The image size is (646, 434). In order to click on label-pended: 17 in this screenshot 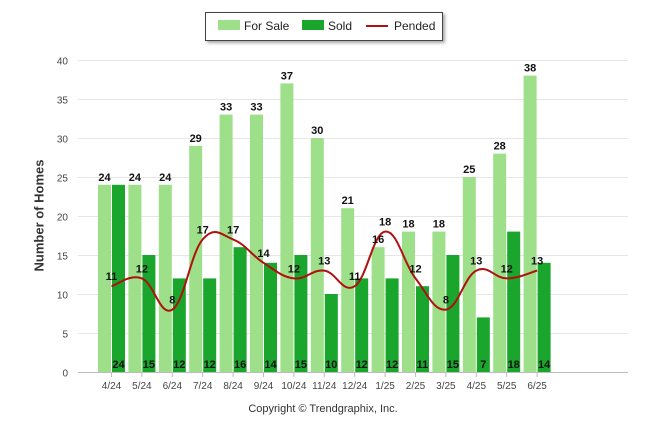, I will do `click(233, 230)`.